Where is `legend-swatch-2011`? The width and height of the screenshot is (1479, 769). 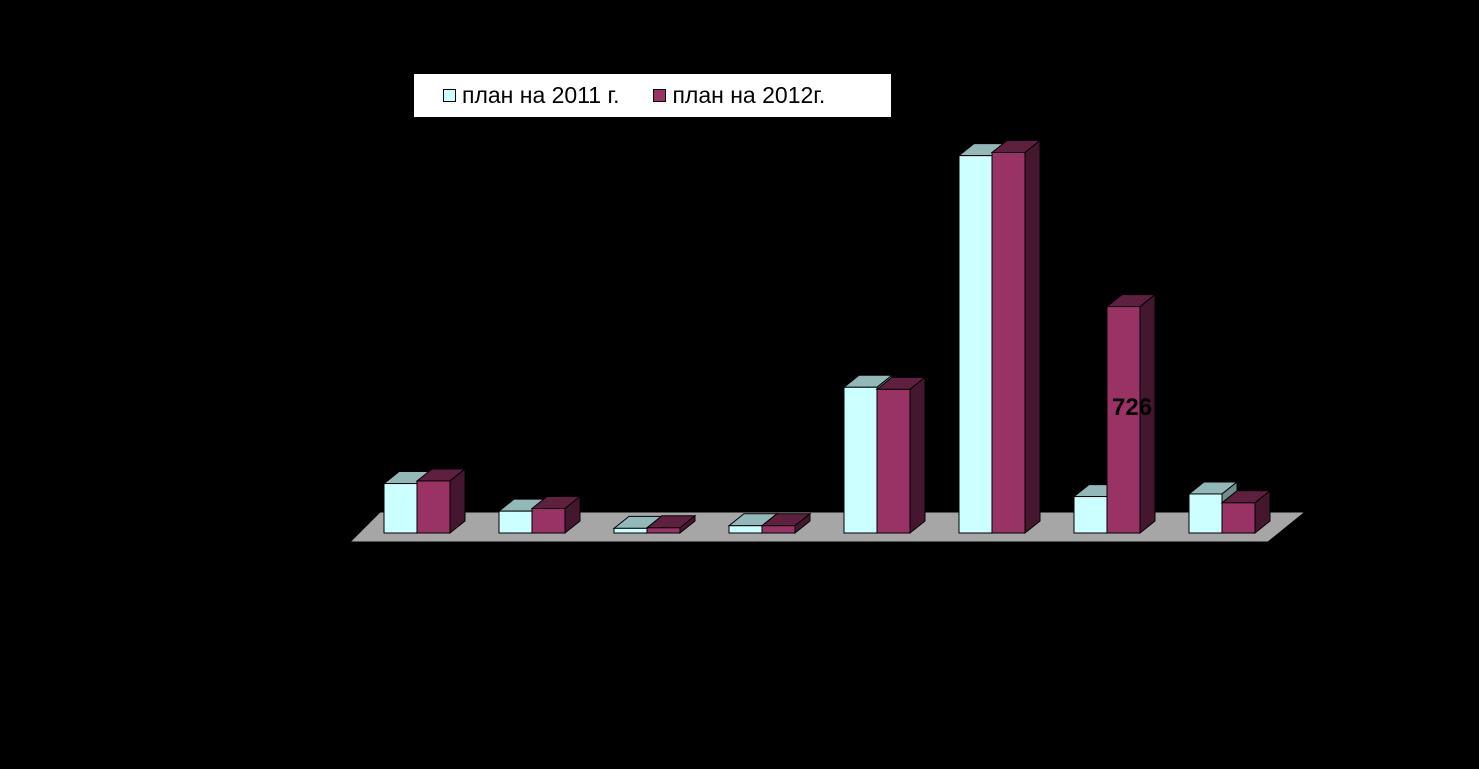 legend-swatch-2011 is located at coordinates (449, 95).